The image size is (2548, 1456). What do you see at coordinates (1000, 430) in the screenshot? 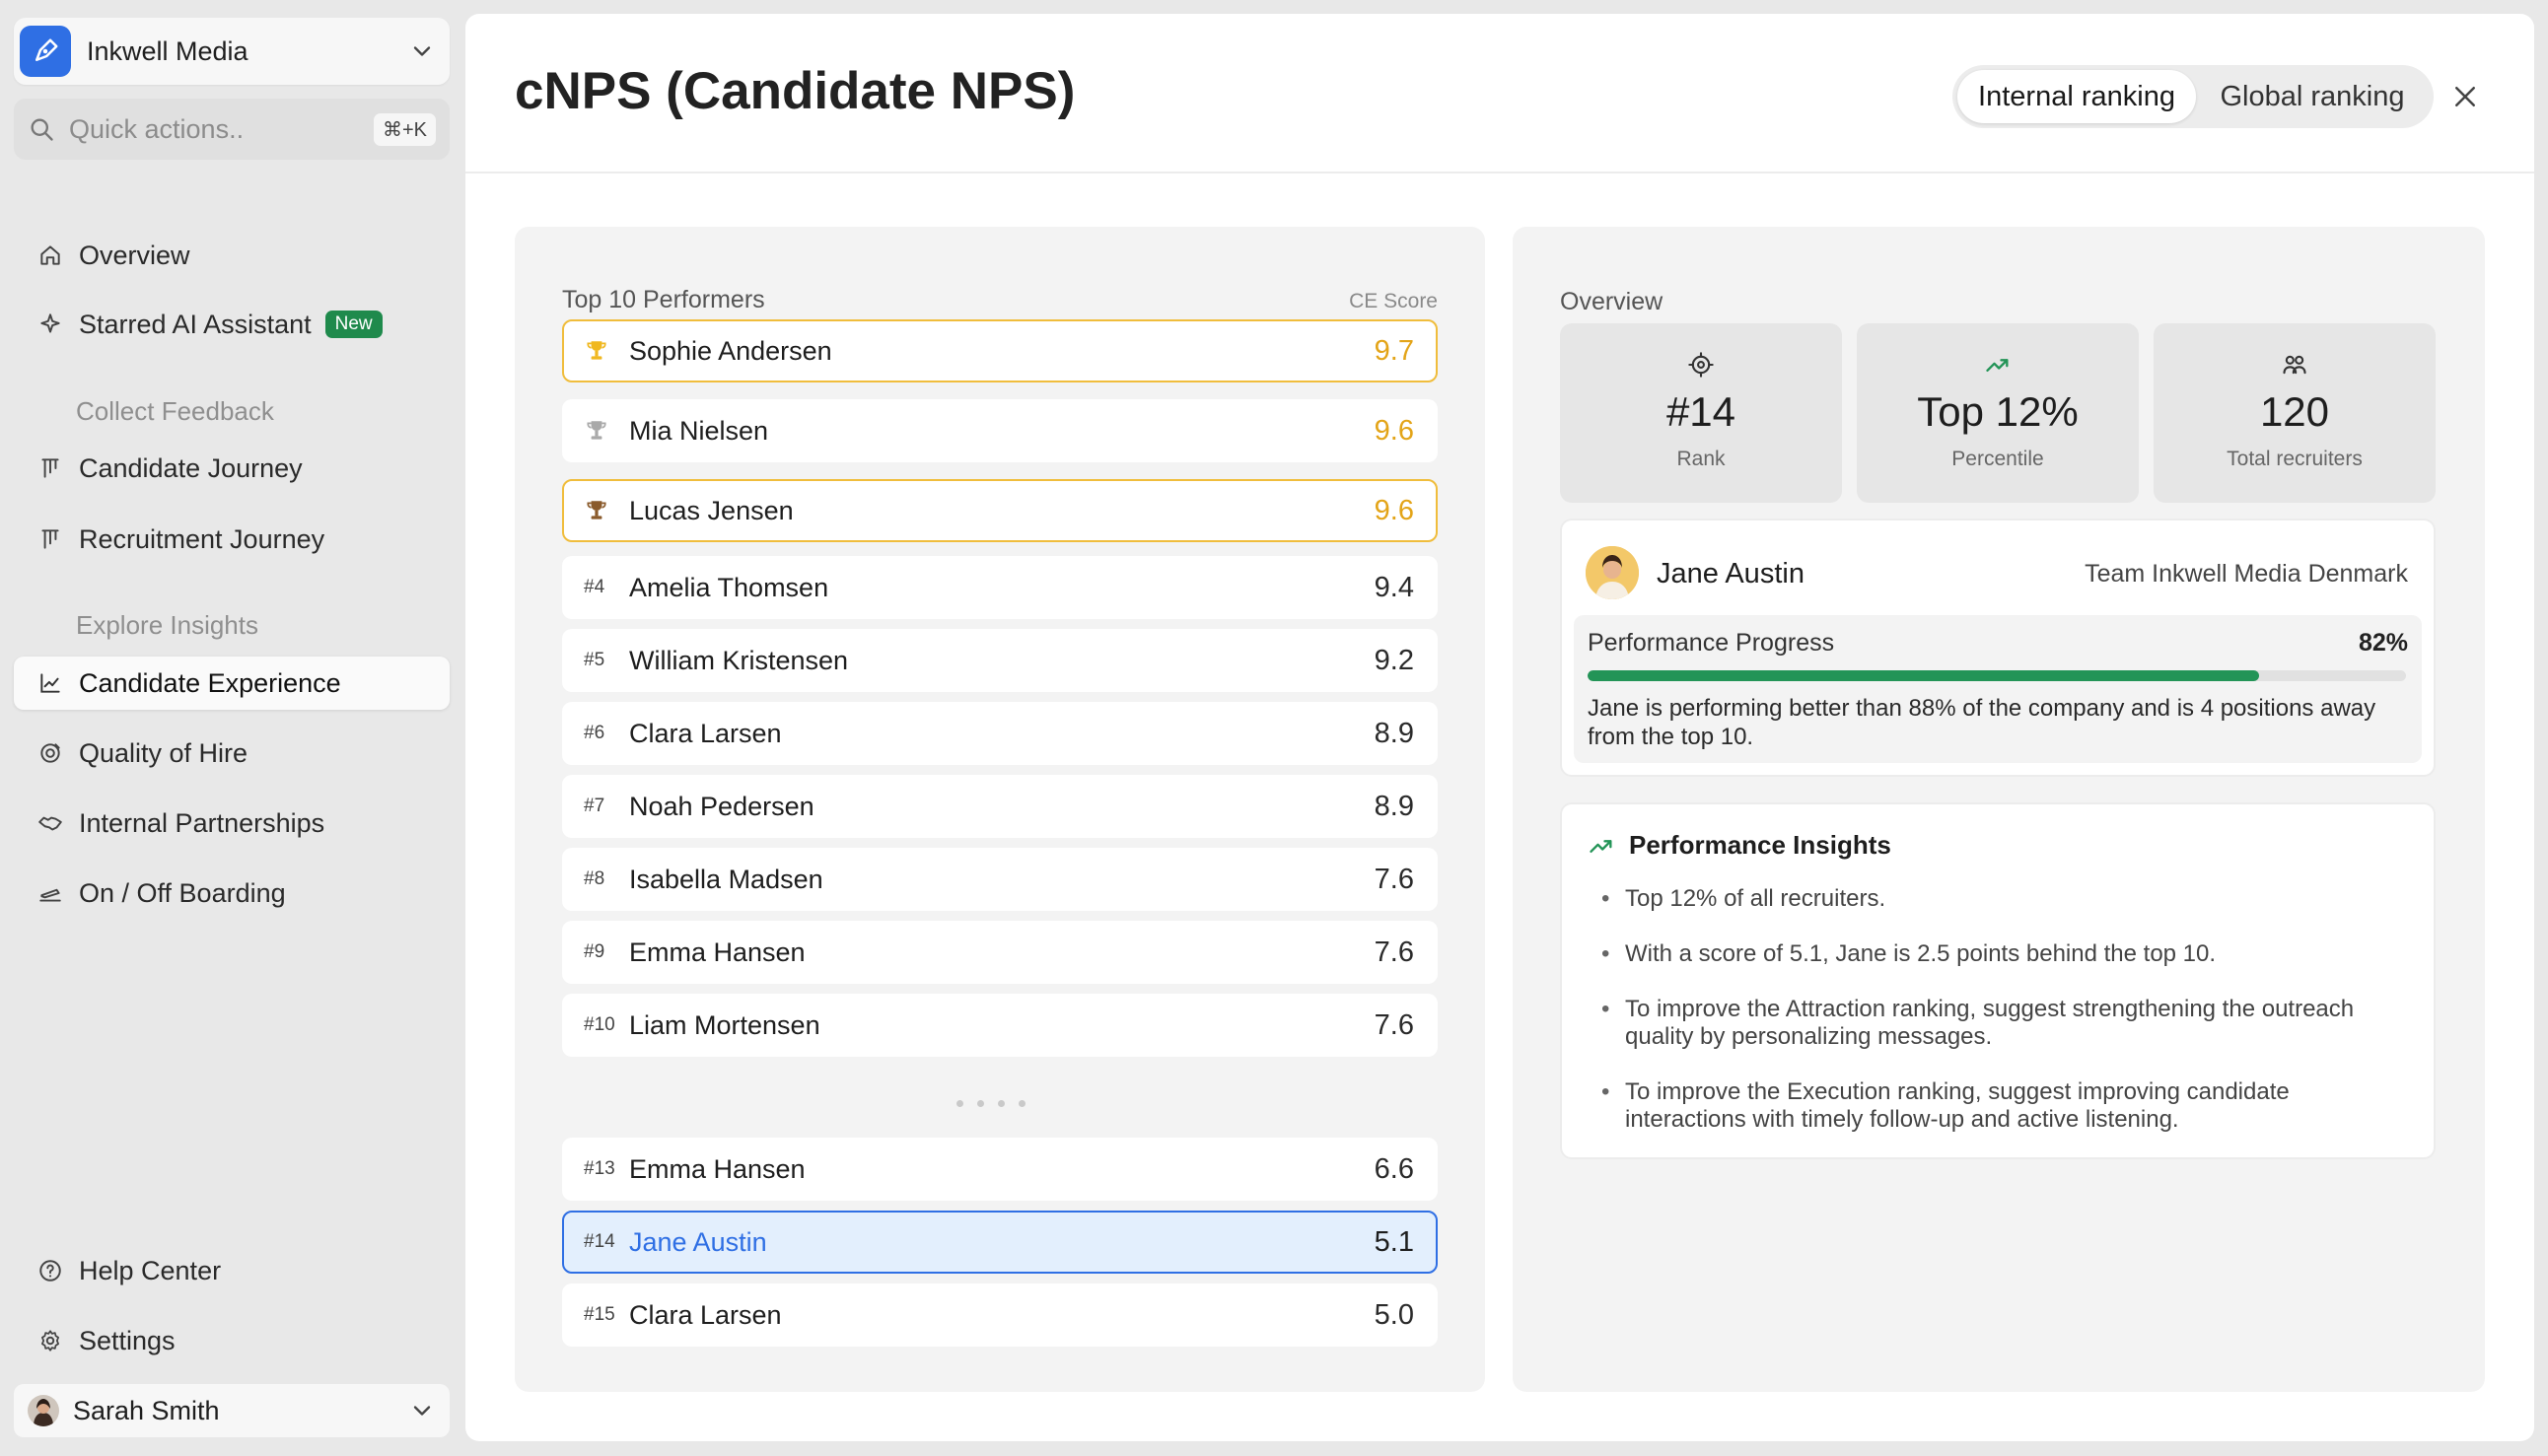
I see `leaderboard-row: Mia Nielsen 9.6` at bounding box center [1000, 430].